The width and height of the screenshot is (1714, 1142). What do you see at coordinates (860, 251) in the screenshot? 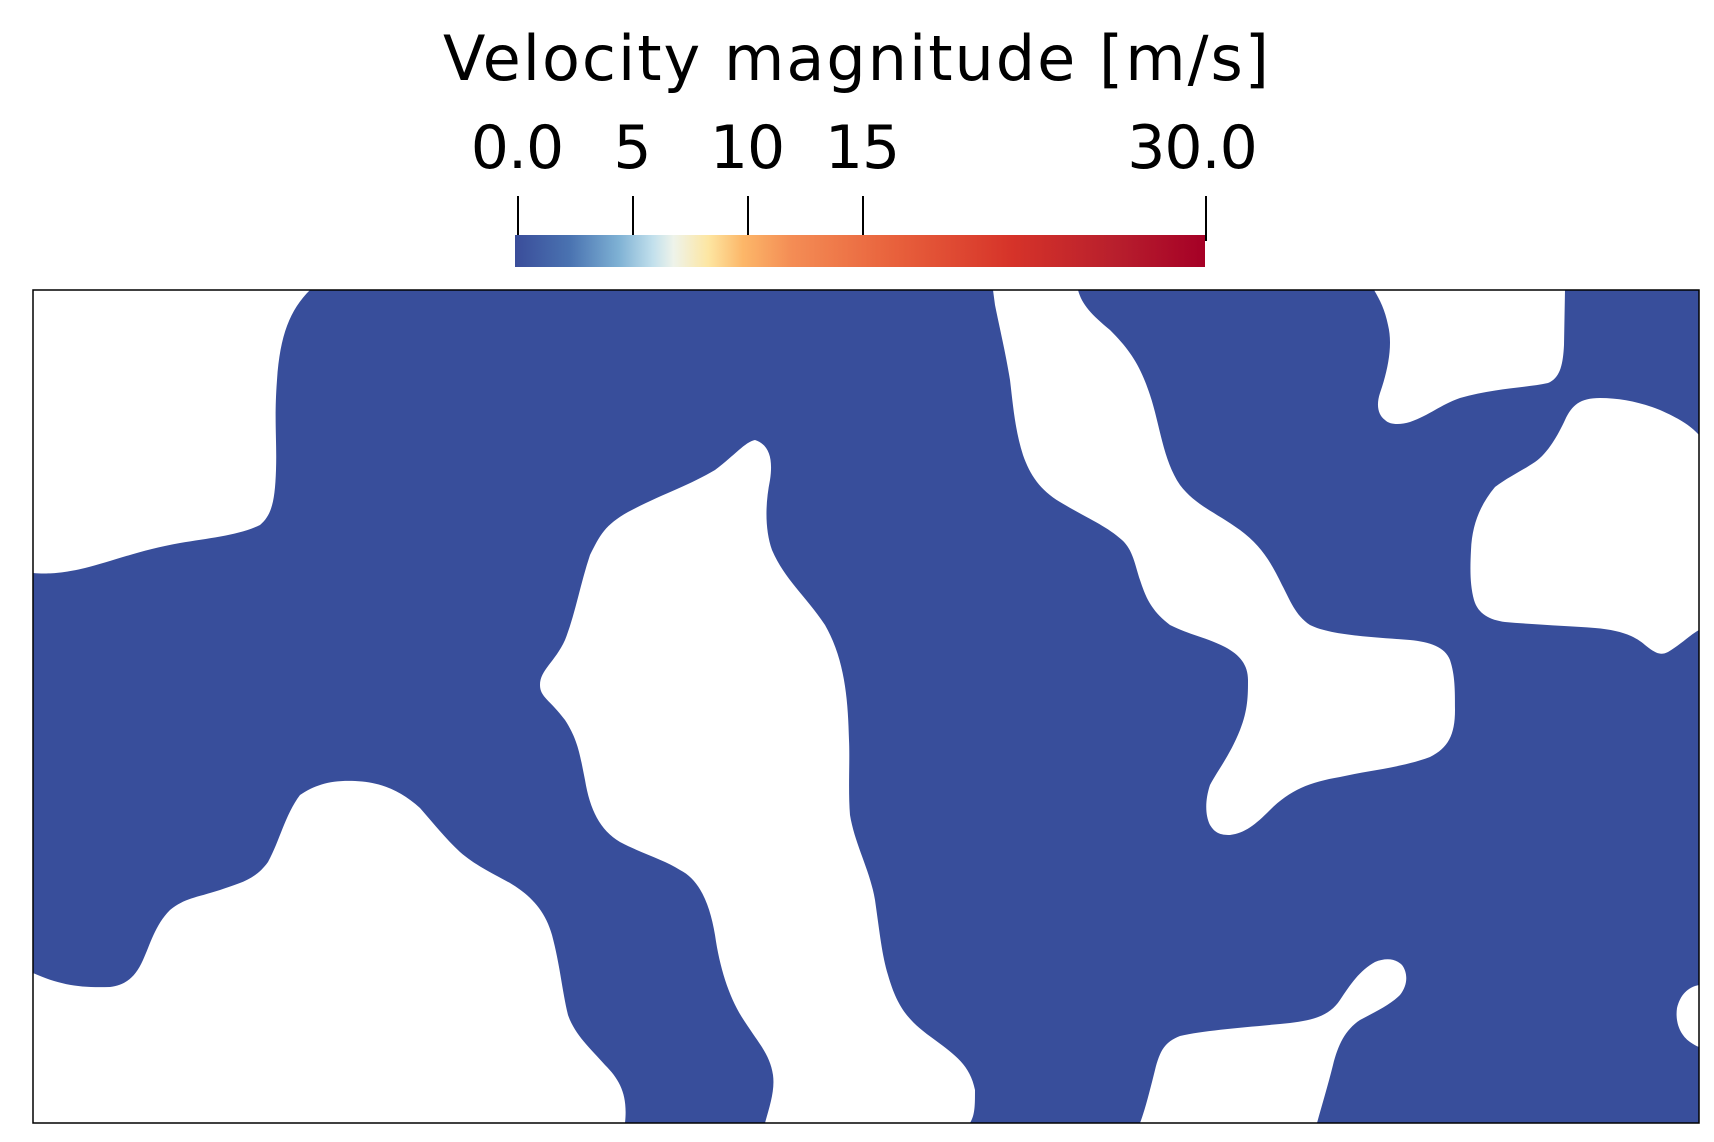
I see `colorbar-gradient` at bounding box center [860, 251].